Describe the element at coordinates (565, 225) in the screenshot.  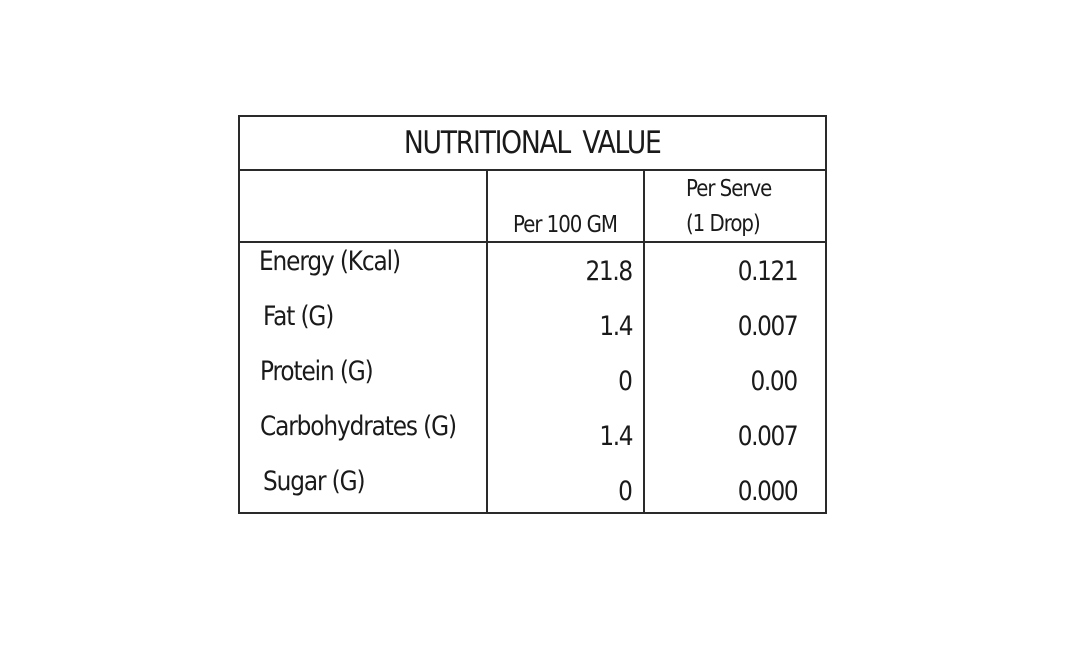
I see `header-per-100: Per 100 GM` at that location.